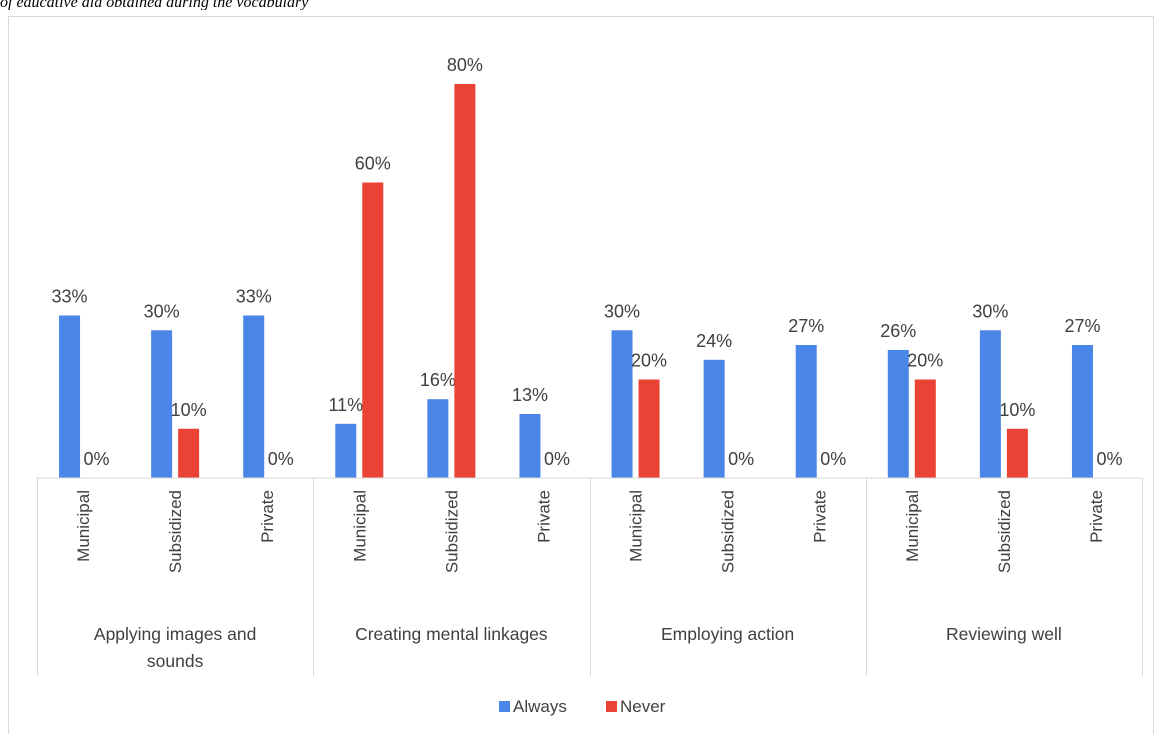 This screenshot has width=1156, height=736. What do you see at coordinates (254, 396) in the screenshot?
I see `bar-always-applying-images-and-sounds-private` at bounding box center [254, 396].